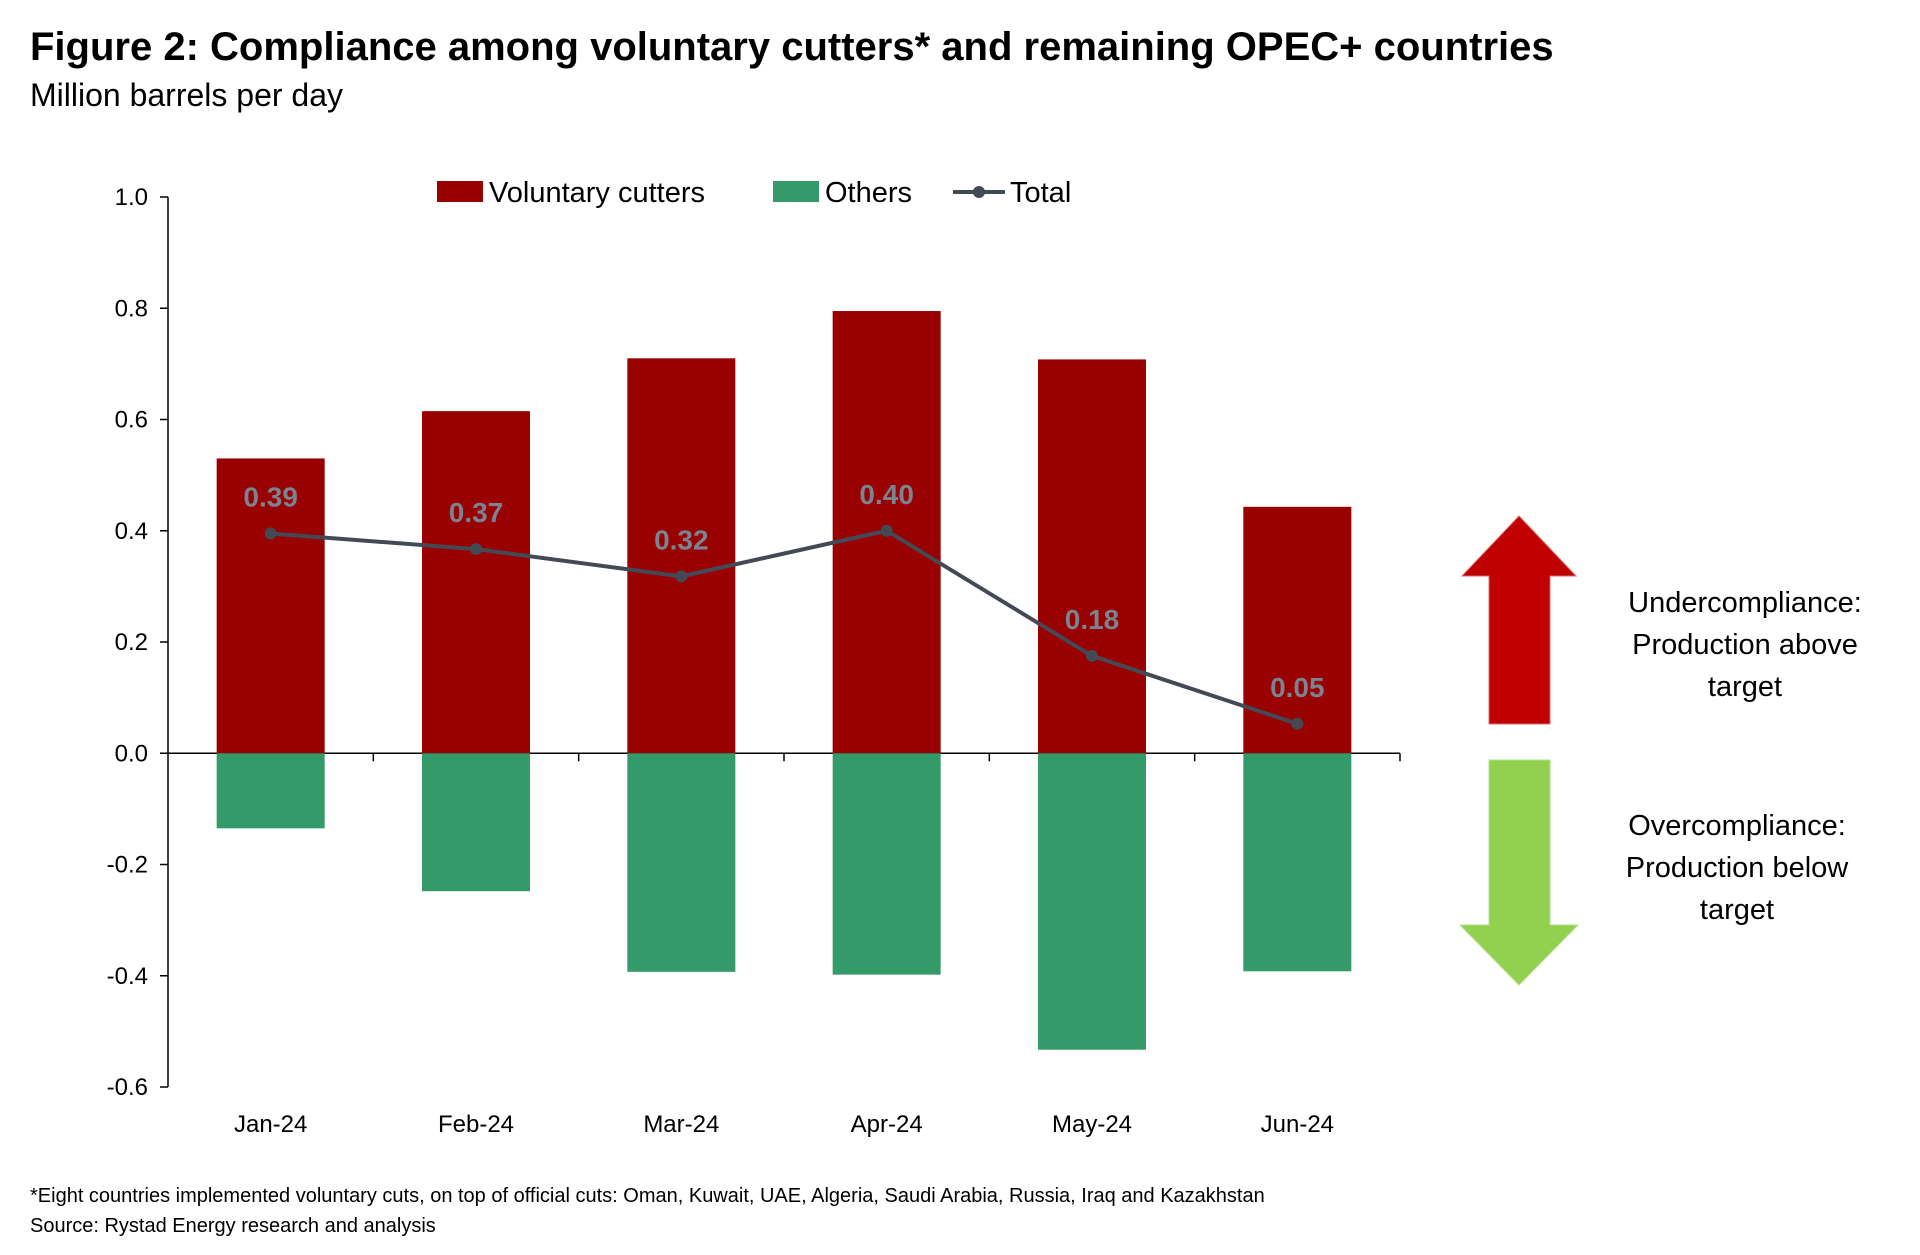 The height and width of the screenshot is (1255, 1920). I want to click on x-tick-label: Mar-24, so click(681, 1124).